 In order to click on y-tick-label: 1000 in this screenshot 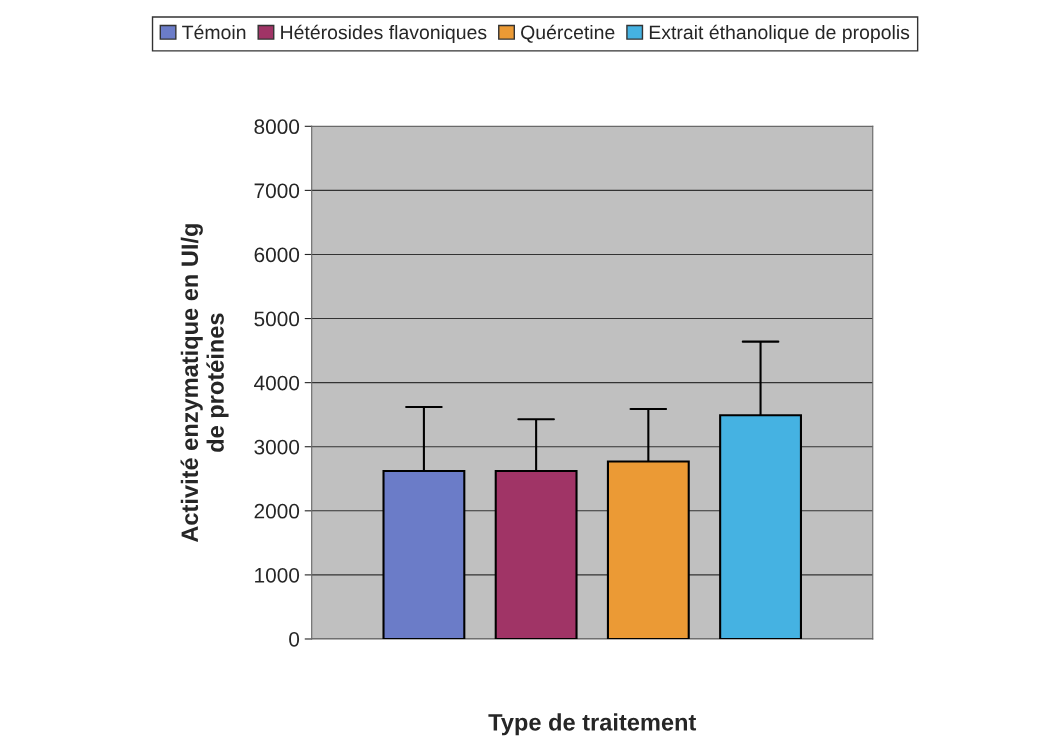, I will do `click(277, 575)`.